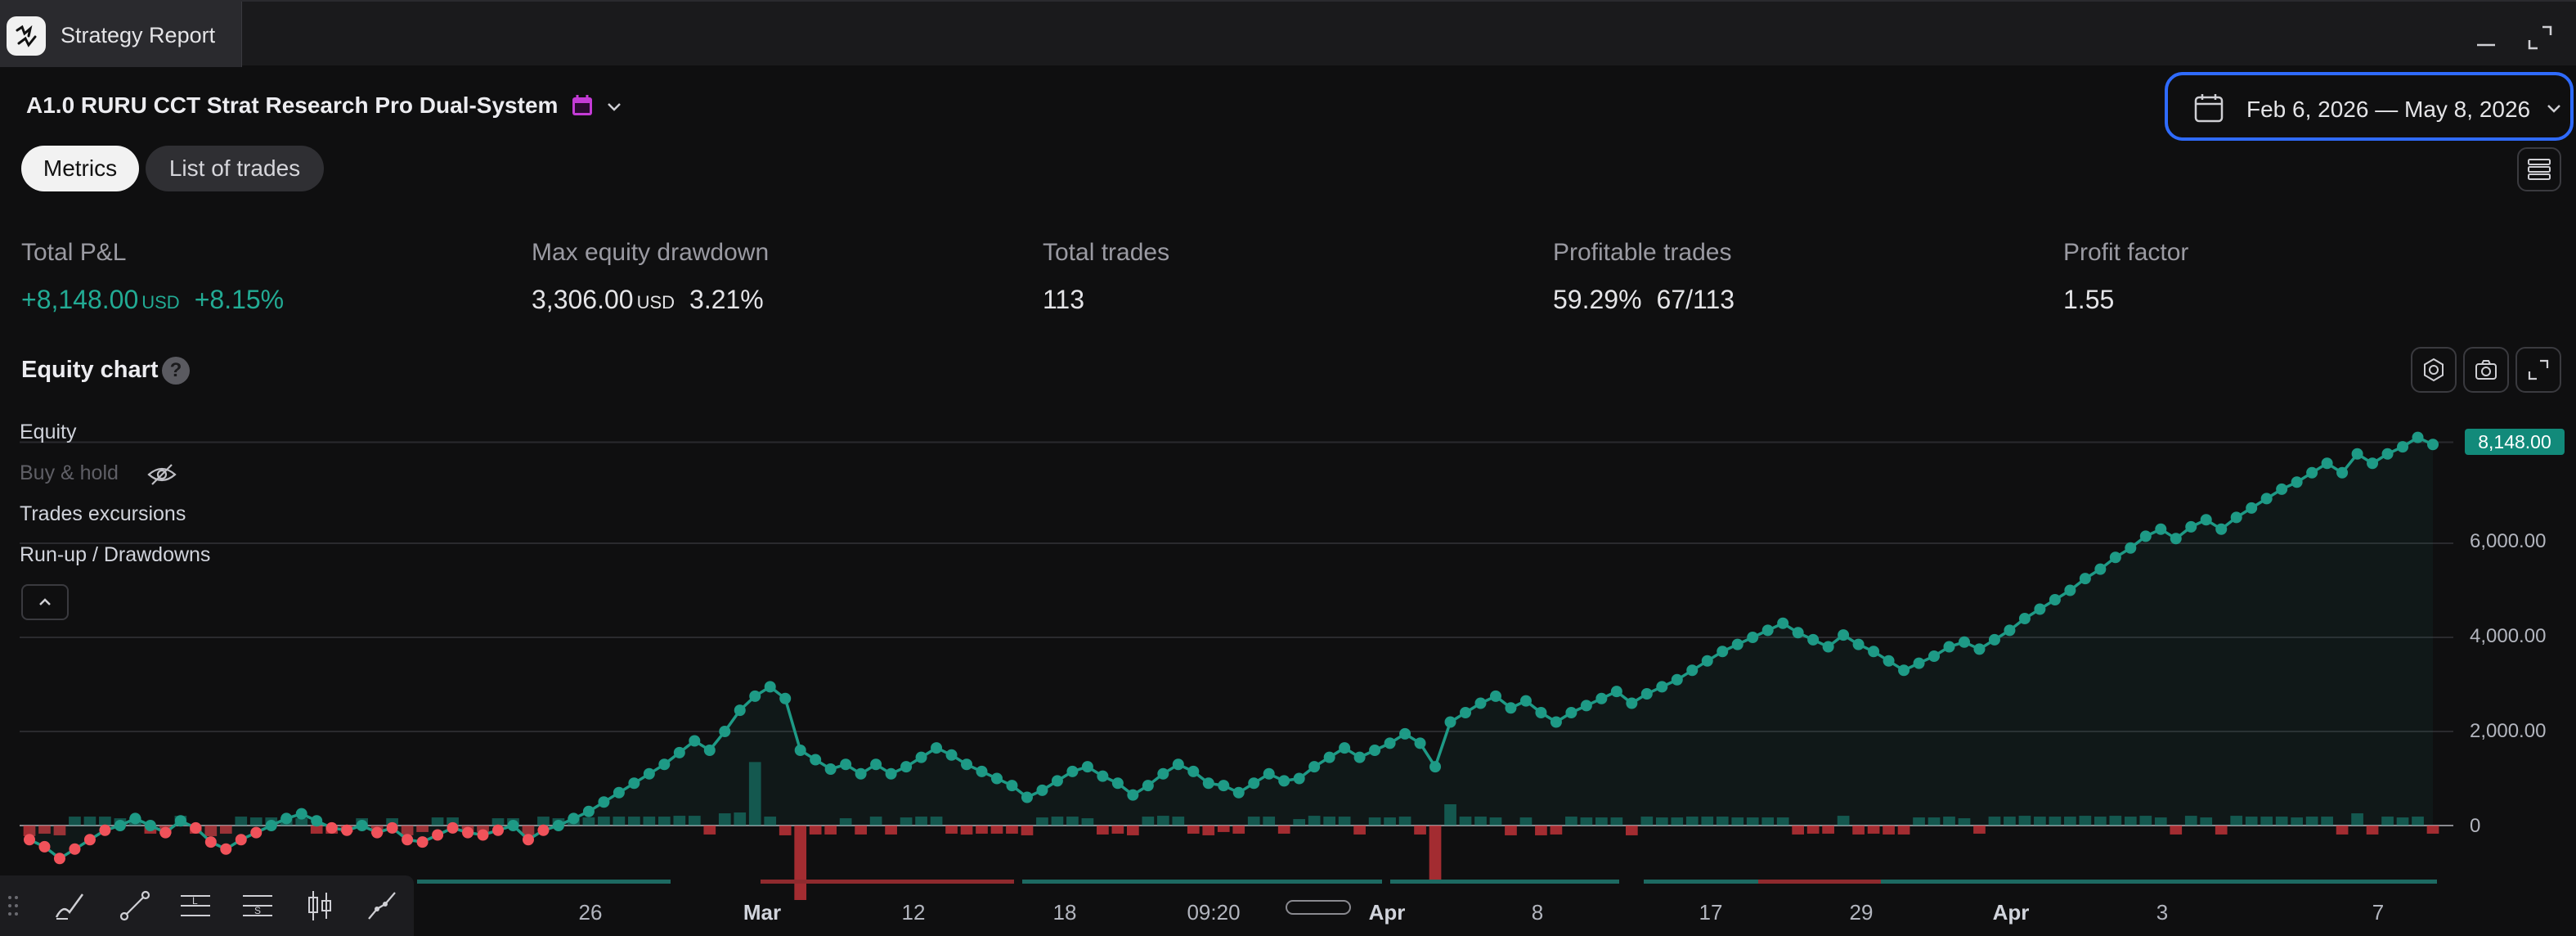 The height and width of the screenshot is (936, 2576). Describe the element at coordinates (103, 514) in the screenshot. I see `legend-trades-excursions: Trades excursions` at that location.